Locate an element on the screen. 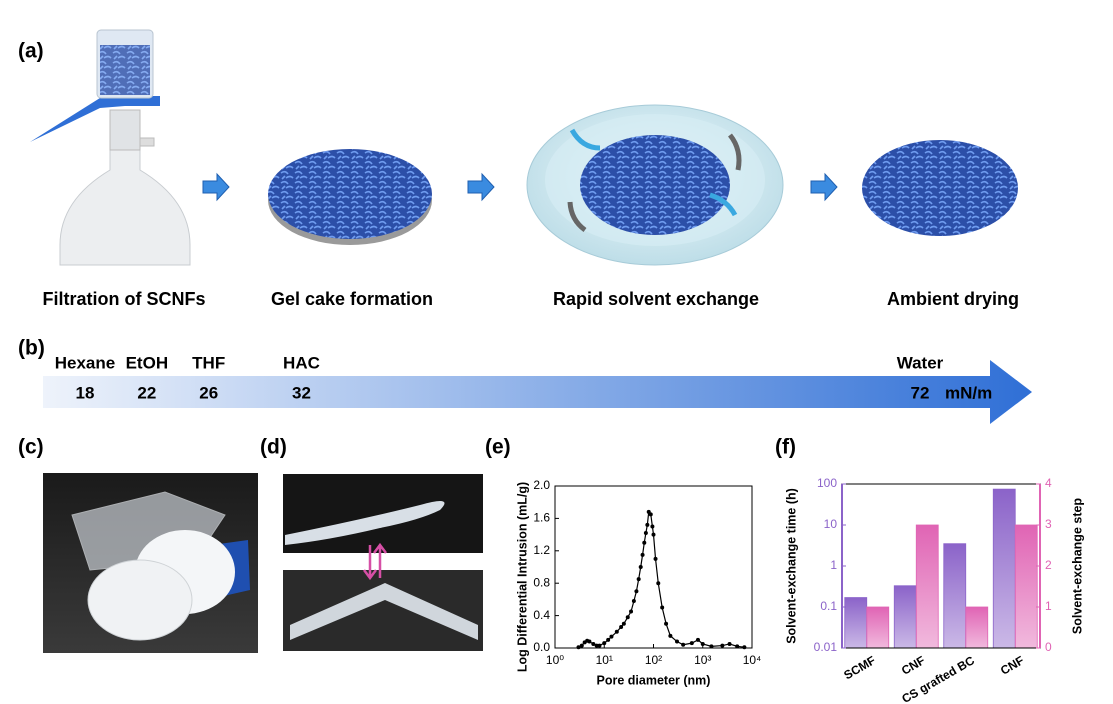  dried-aerogel is located at coordinates (940, 188).